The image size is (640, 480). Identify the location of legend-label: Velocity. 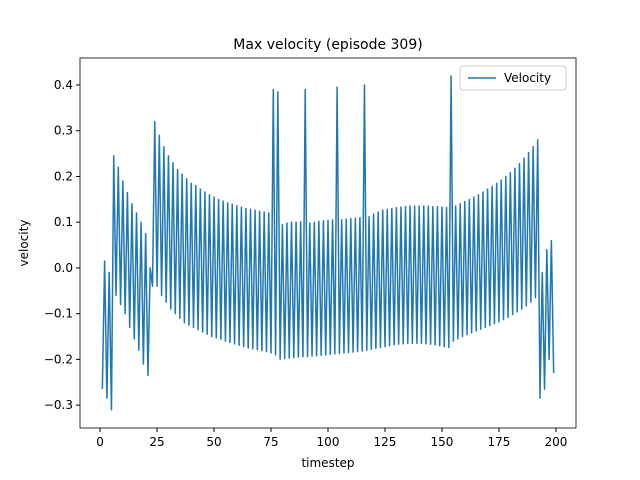
(527, 78).